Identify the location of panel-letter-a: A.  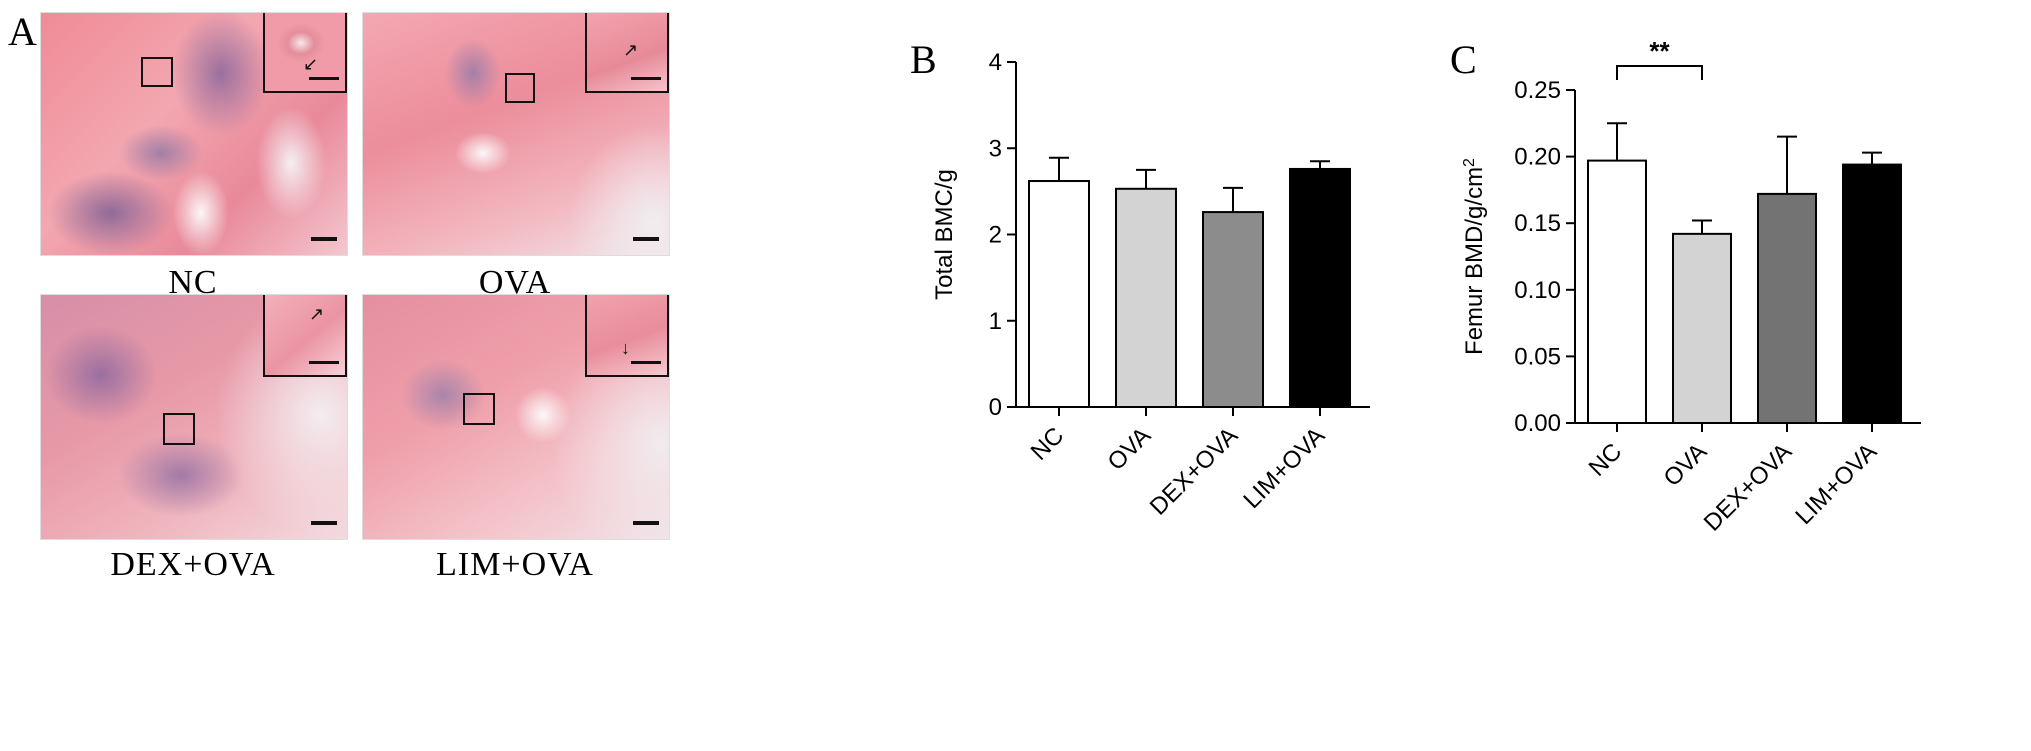
(22, 31).